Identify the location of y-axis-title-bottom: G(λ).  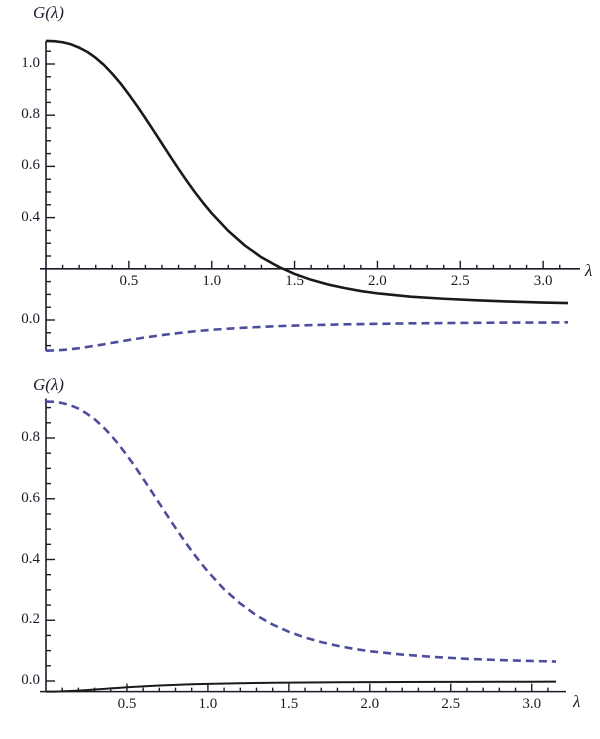
(48, 384).